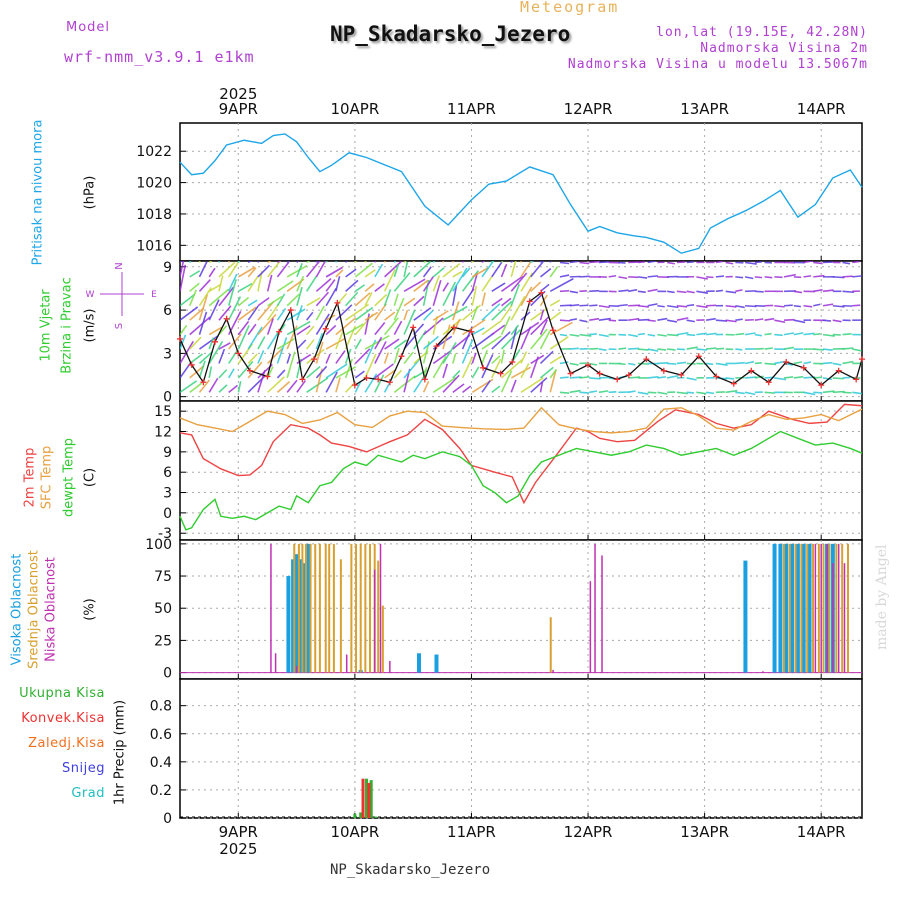  What do you see at coordinates (154, 152) in the screenshot?
I see `y-tick-label-1022: 1022` at bounding box center [154, 152].